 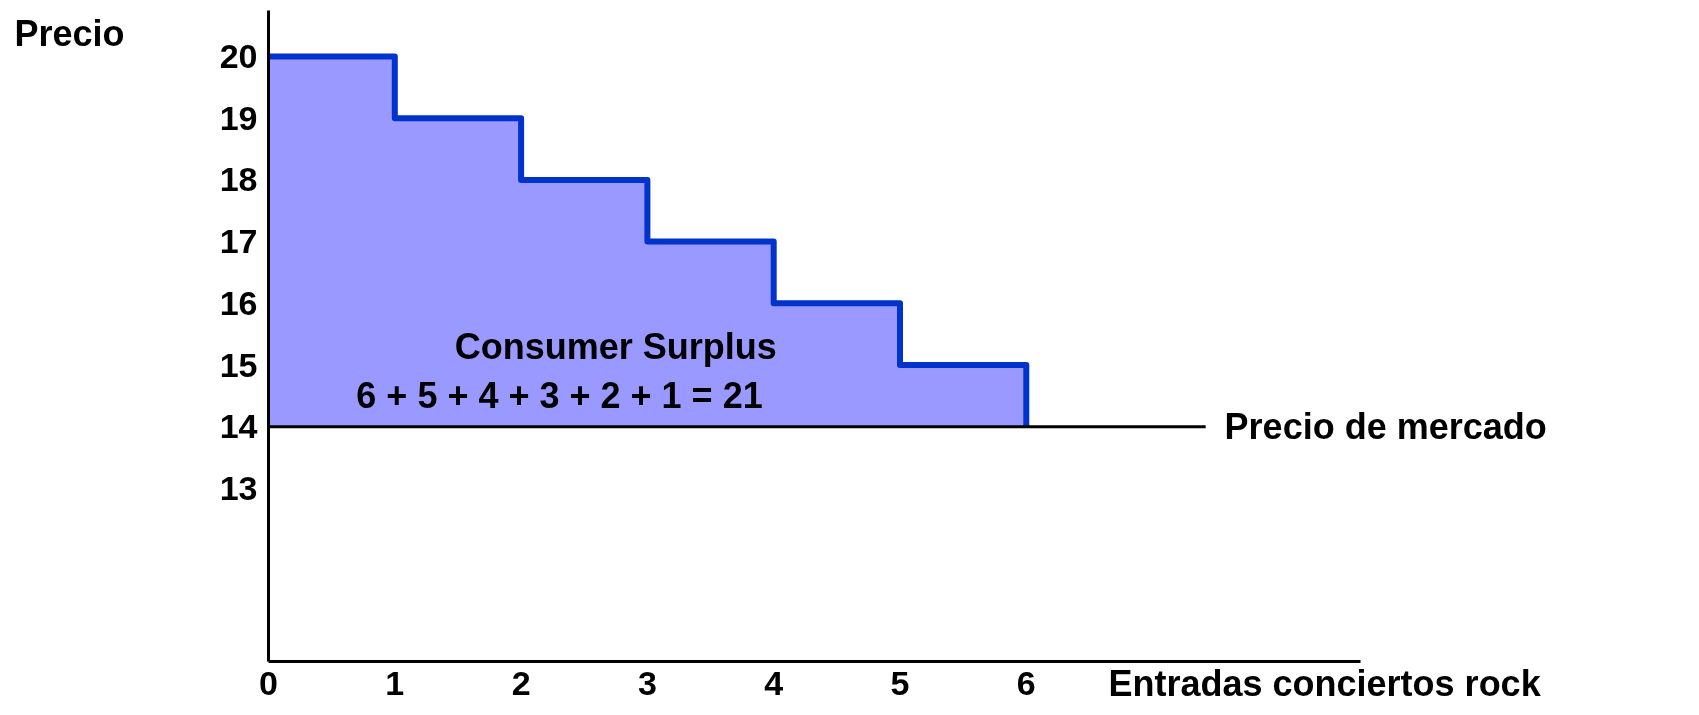 I want to click on y-tick-label: 14, so click(x=238, y=426).